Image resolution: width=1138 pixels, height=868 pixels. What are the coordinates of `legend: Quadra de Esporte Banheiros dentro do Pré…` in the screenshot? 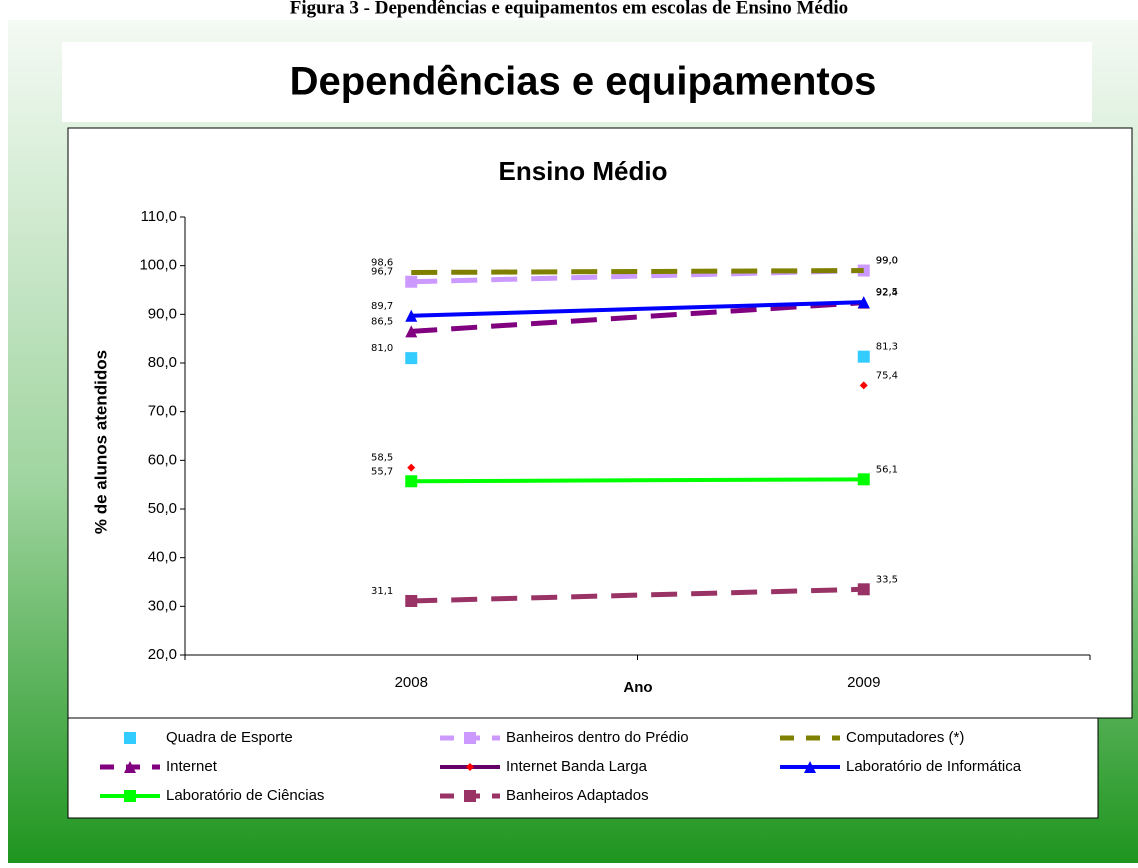 It's located at (561, 766).